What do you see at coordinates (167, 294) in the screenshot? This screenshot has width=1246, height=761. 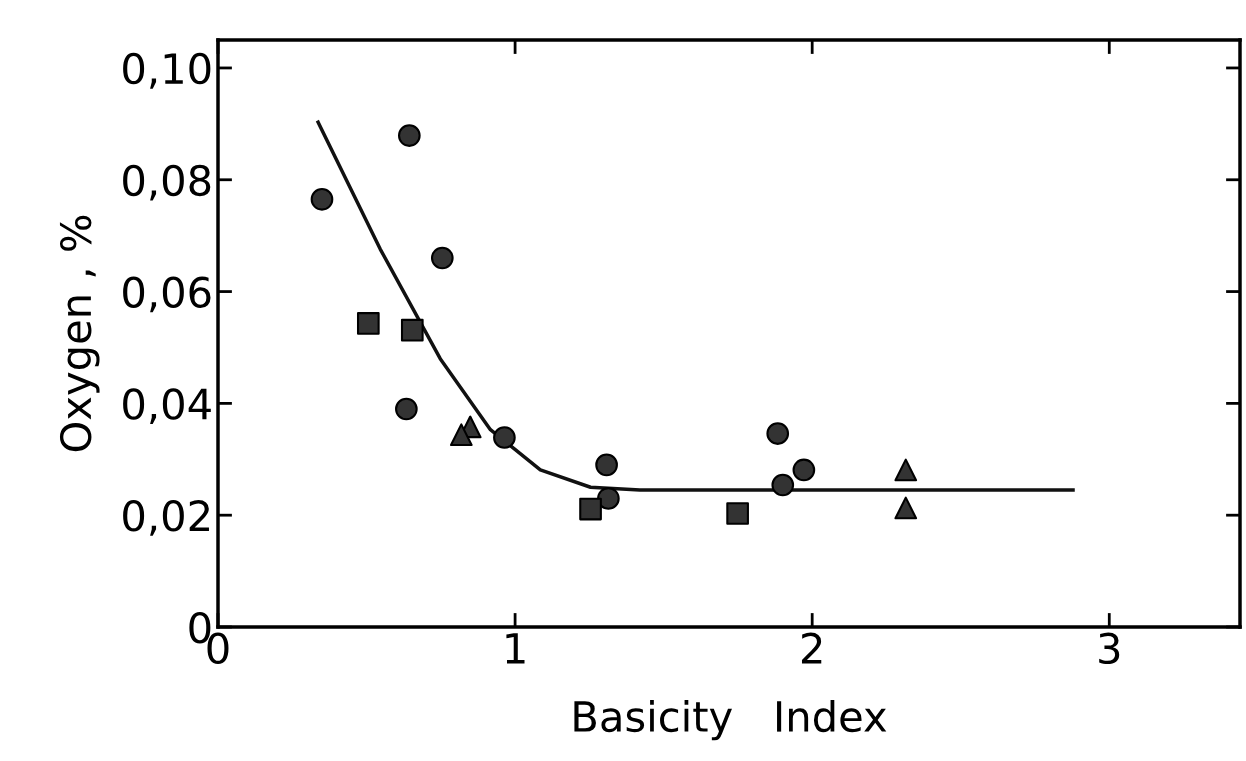 I see `y-tick-label: 0,06` at bounding box center [167, 294].